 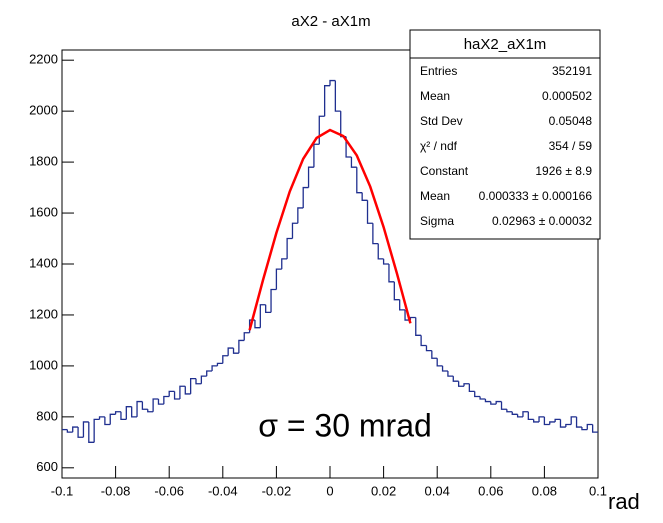 What do you see at coordinates (598, 490) in the screenshot?
I see `x-tick-label: 0.1` at bounding box center [598, 490].